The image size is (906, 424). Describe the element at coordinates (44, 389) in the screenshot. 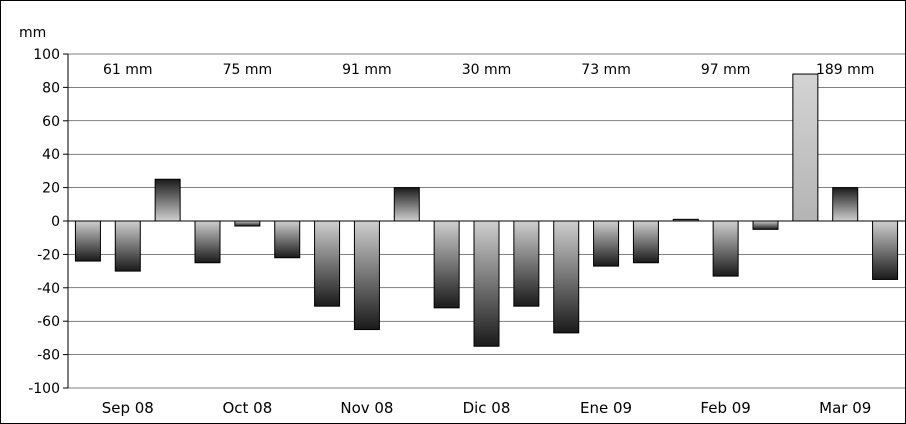

I see `y-tick-label: -100` at that location.